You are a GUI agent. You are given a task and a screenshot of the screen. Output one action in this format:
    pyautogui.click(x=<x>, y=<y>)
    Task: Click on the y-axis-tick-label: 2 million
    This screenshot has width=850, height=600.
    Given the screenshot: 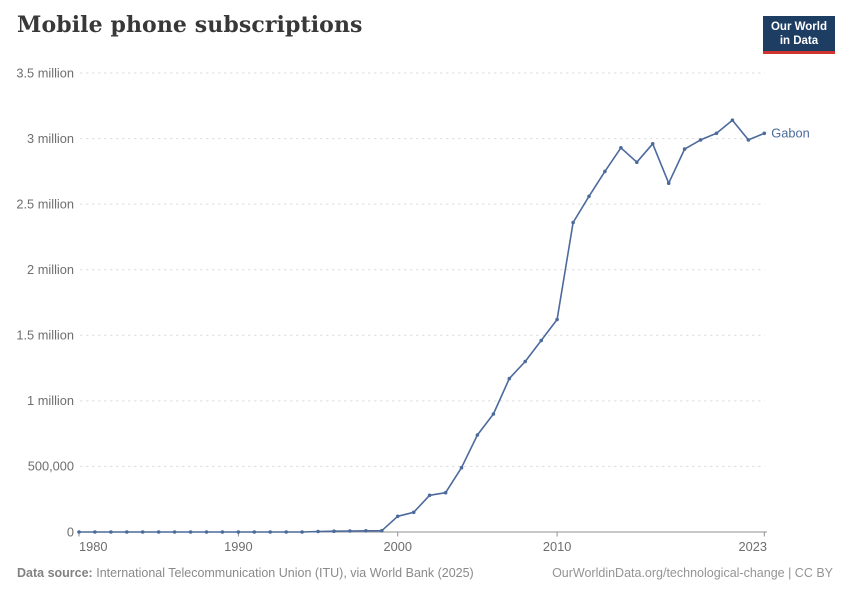 What is the action you would take?
    pyautogui.click(x=50, y=269)
    